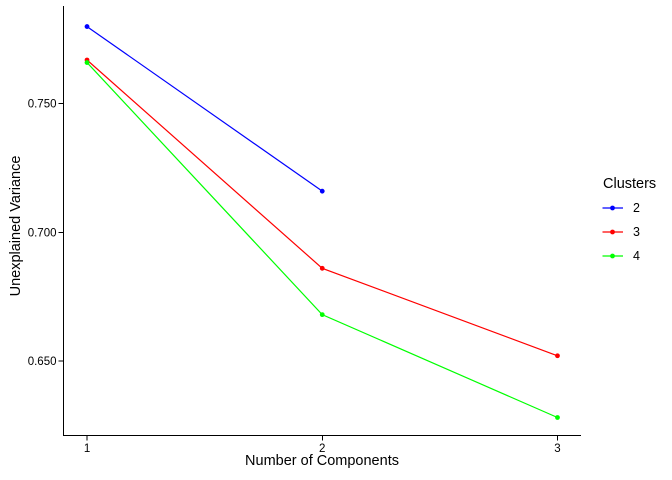  What do you see at coordinates (636, 232) in the screenshot?
I see `legend-label: 3` at bounding box center [636, 232].